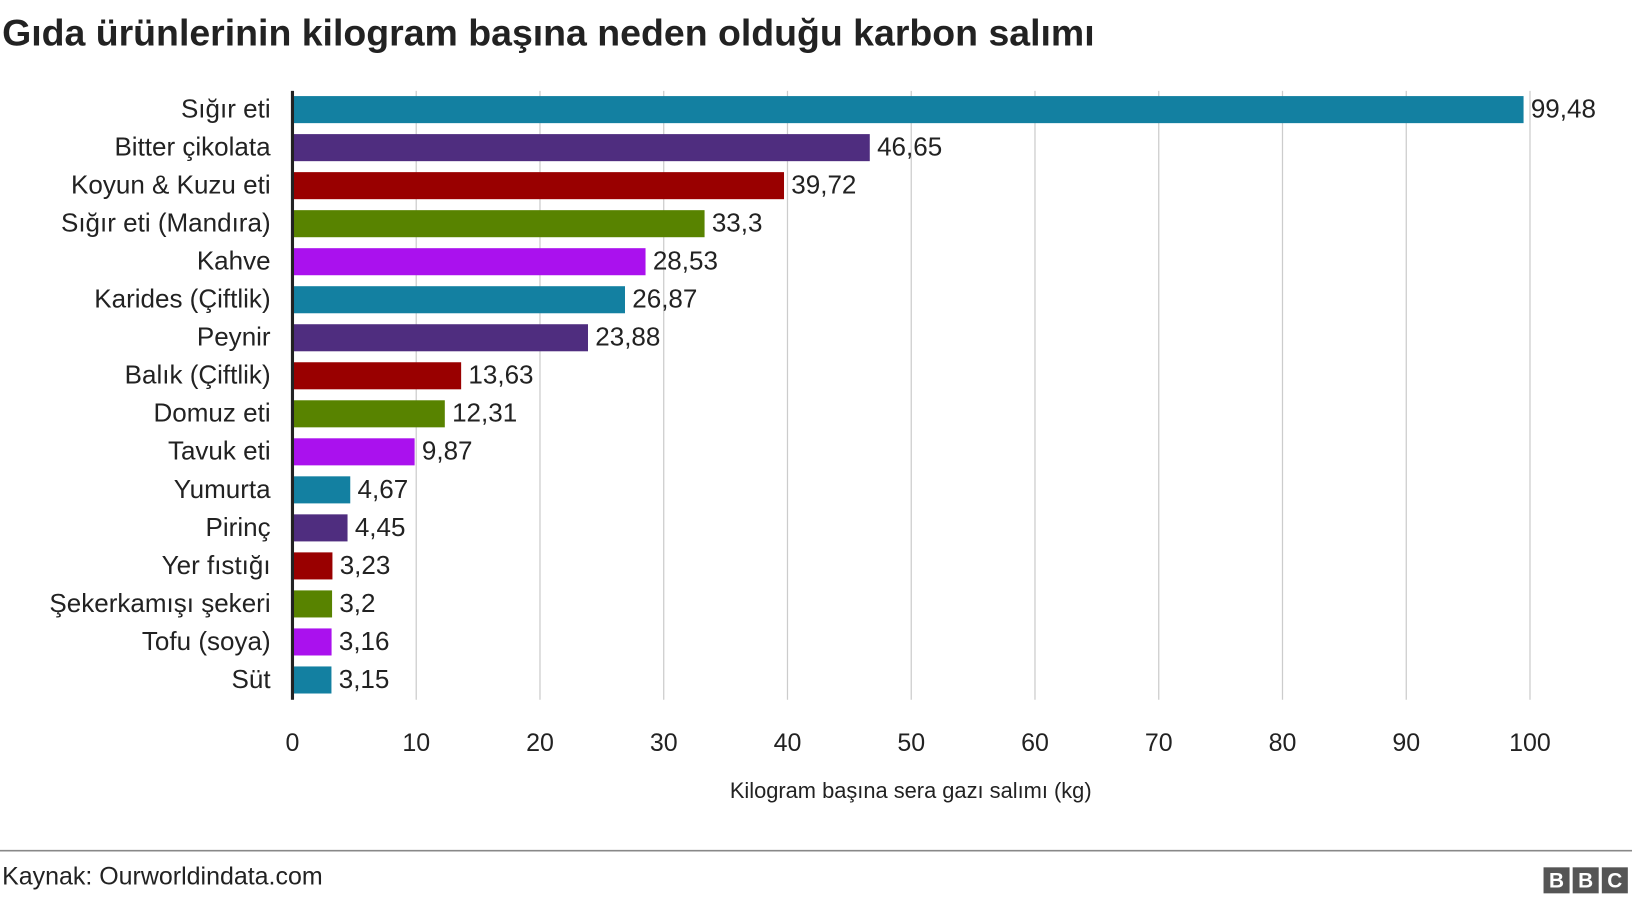 The height and width of the screenshot is (907, 1632). Describe the element at coordinates (365, 565) in the screenshot. I see `value-label: 3,23` at that location.